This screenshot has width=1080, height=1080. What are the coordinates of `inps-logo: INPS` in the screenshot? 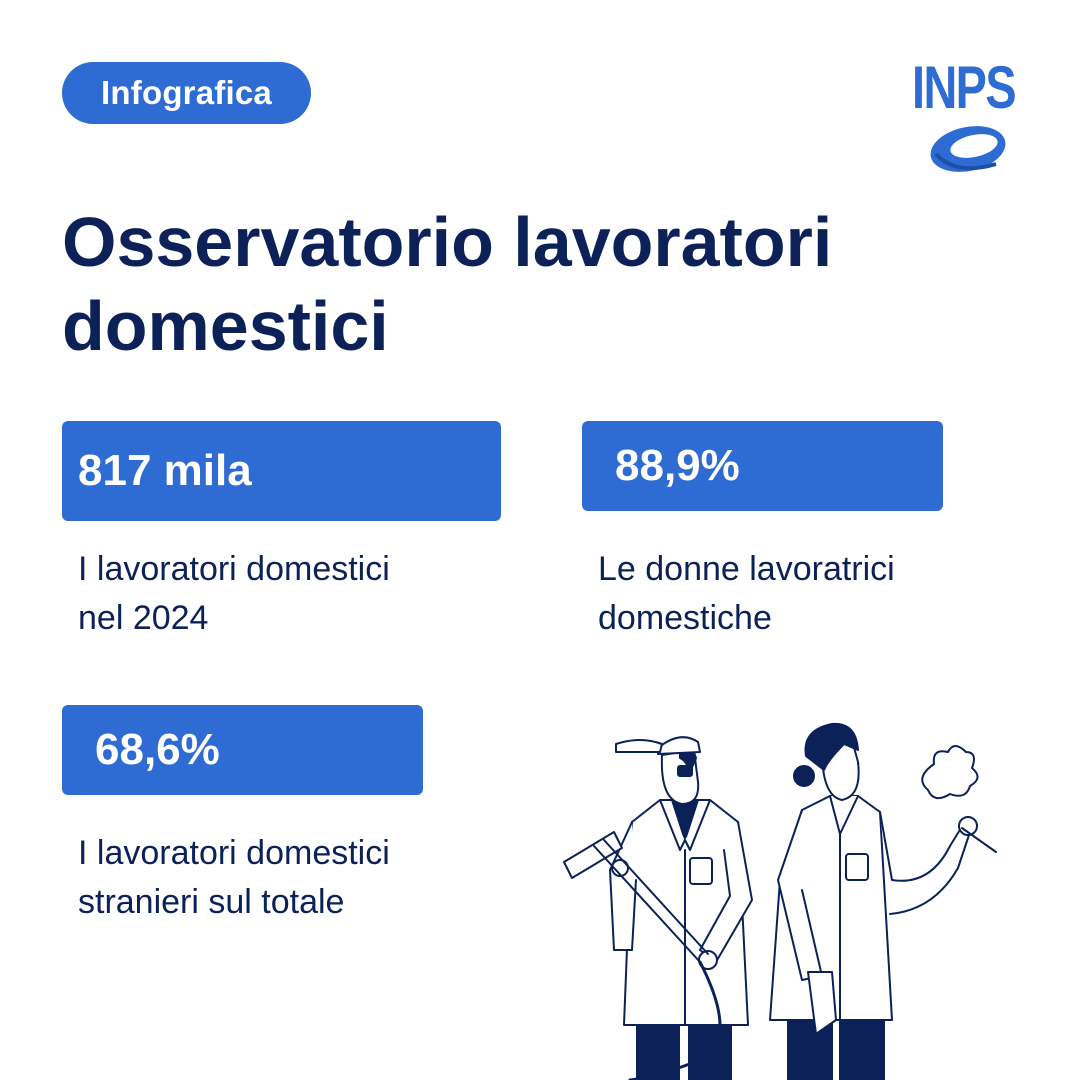 It's located at (968, 120).